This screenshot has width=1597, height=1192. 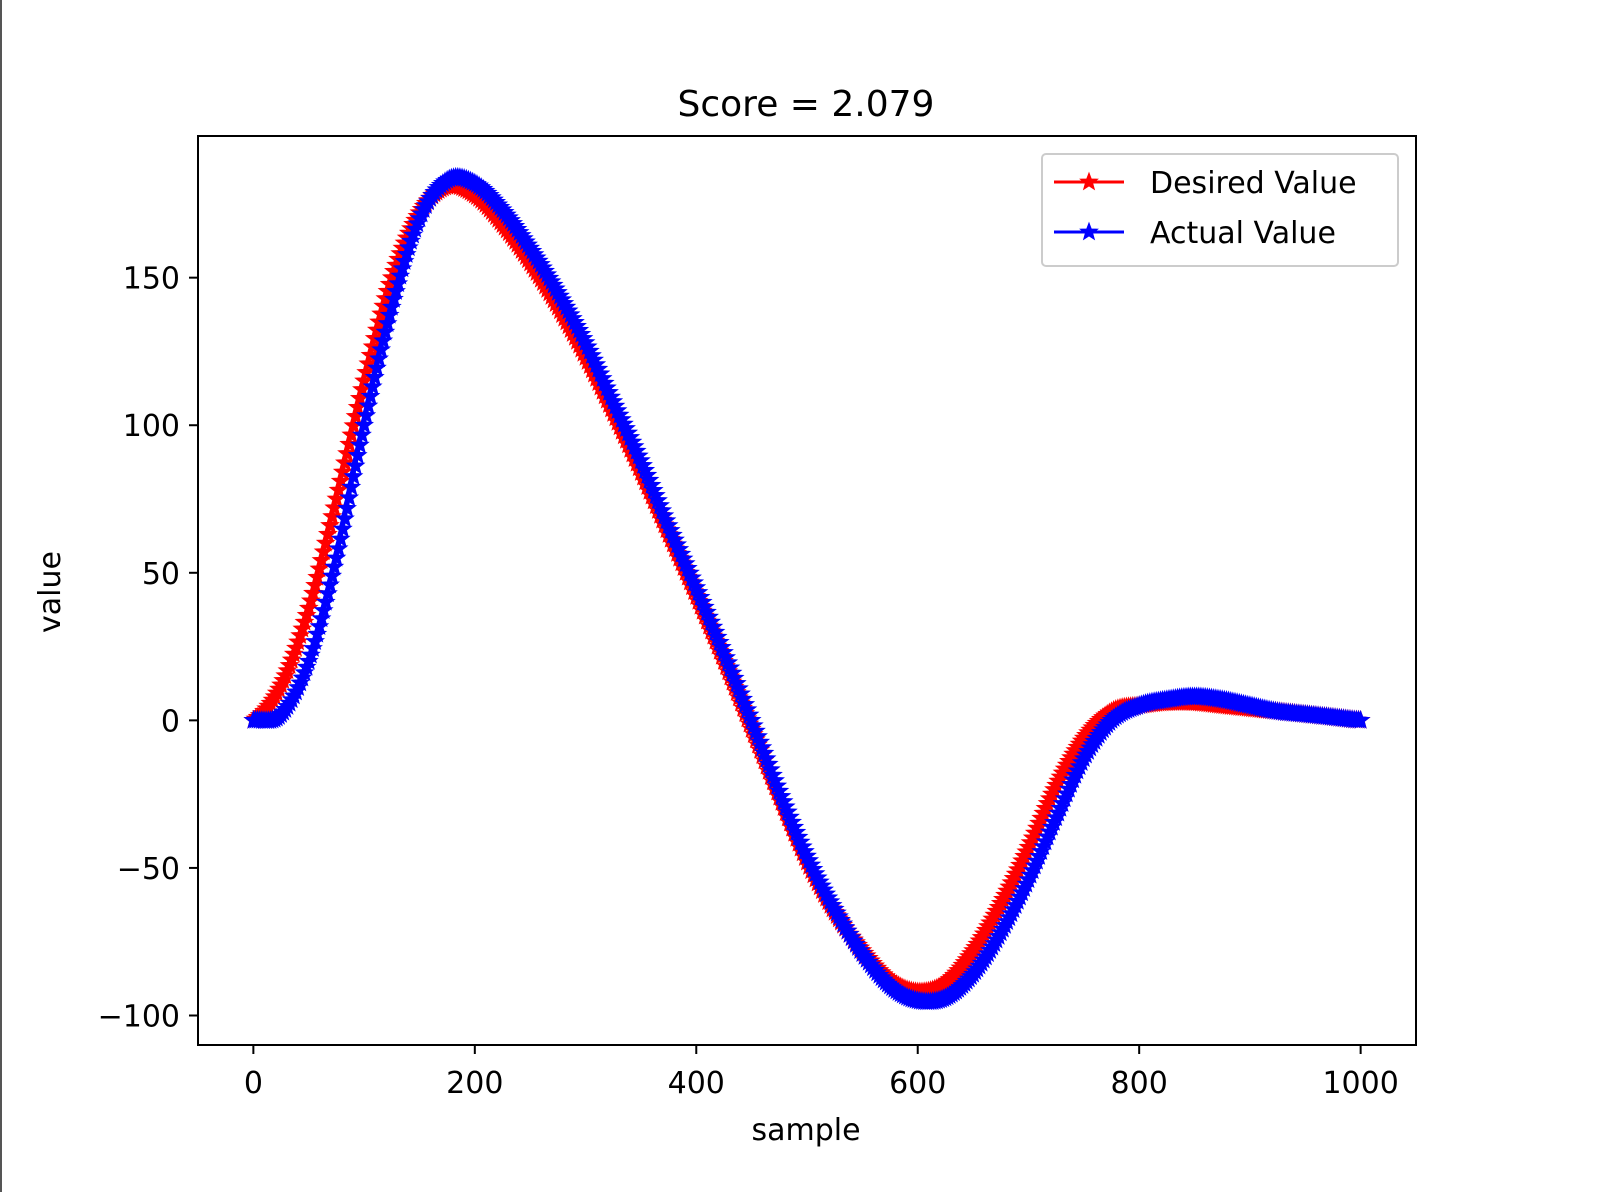 What do you see at coordinates (1, 596) in the screenshot?
I see `window-left-border` at bounding box center [1, 596].